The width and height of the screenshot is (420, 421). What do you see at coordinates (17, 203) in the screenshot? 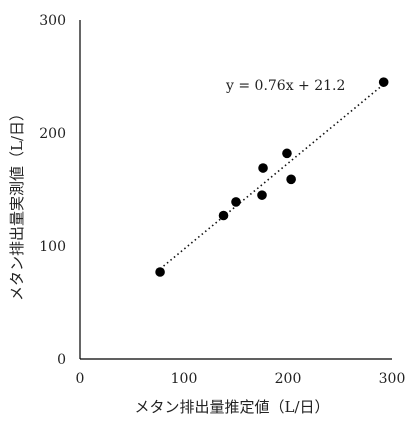
I see `y-axis-label: メタン排出量実測値（L/日）` at bounding box center [17, 203].